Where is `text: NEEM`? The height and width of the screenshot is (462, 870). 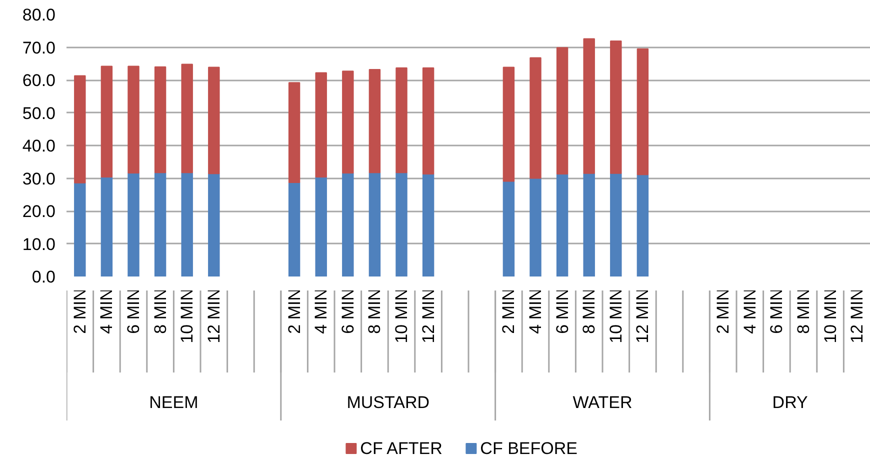 text: NEEM is located at coordinates (173, 402).